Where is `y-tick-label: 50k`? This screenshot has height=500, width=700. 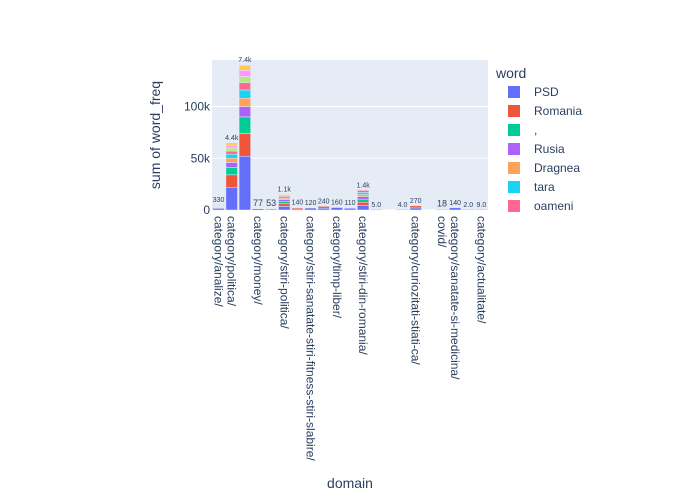
y-tick-label: 50k is located at coordinates (201, 158).